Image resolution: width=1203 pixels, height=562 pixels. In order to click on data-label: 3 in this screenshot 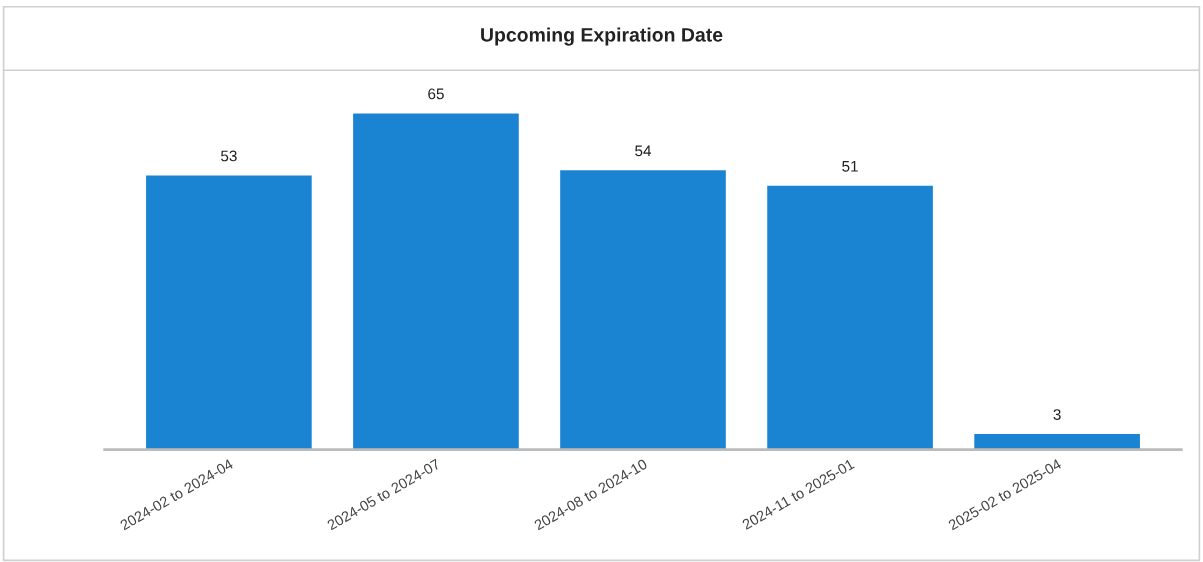, I will do `click(1057, 414)`.